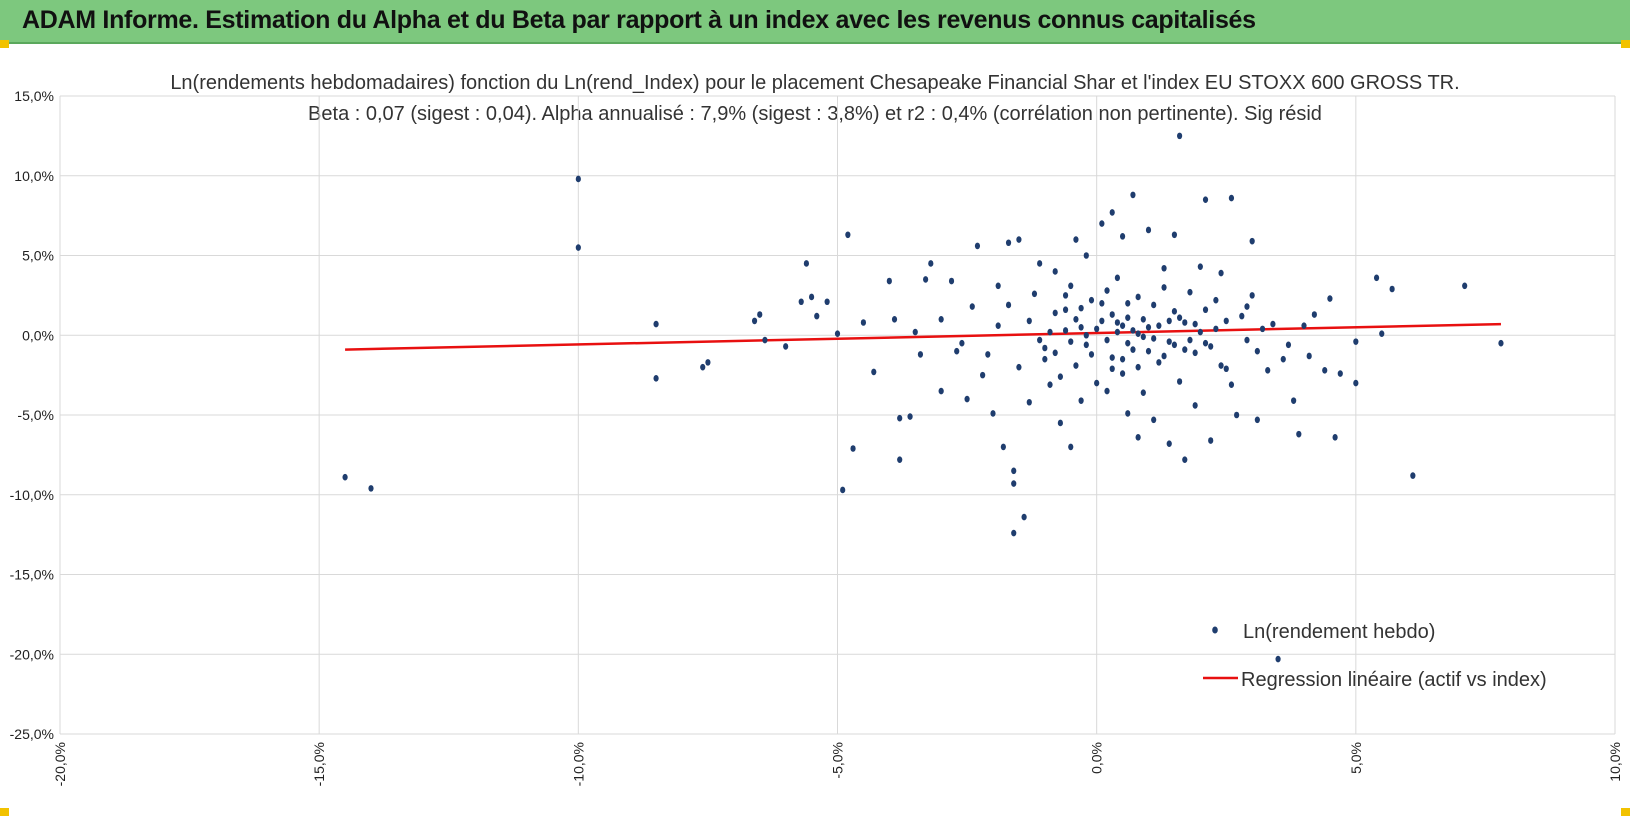 Image resolution: width=1630 pixels, height=816 pixels. What do you see at coordinates (32, 654) in the screenshot?
I see `y-tick-label: -20,0%` at bounding box center [32, 654].